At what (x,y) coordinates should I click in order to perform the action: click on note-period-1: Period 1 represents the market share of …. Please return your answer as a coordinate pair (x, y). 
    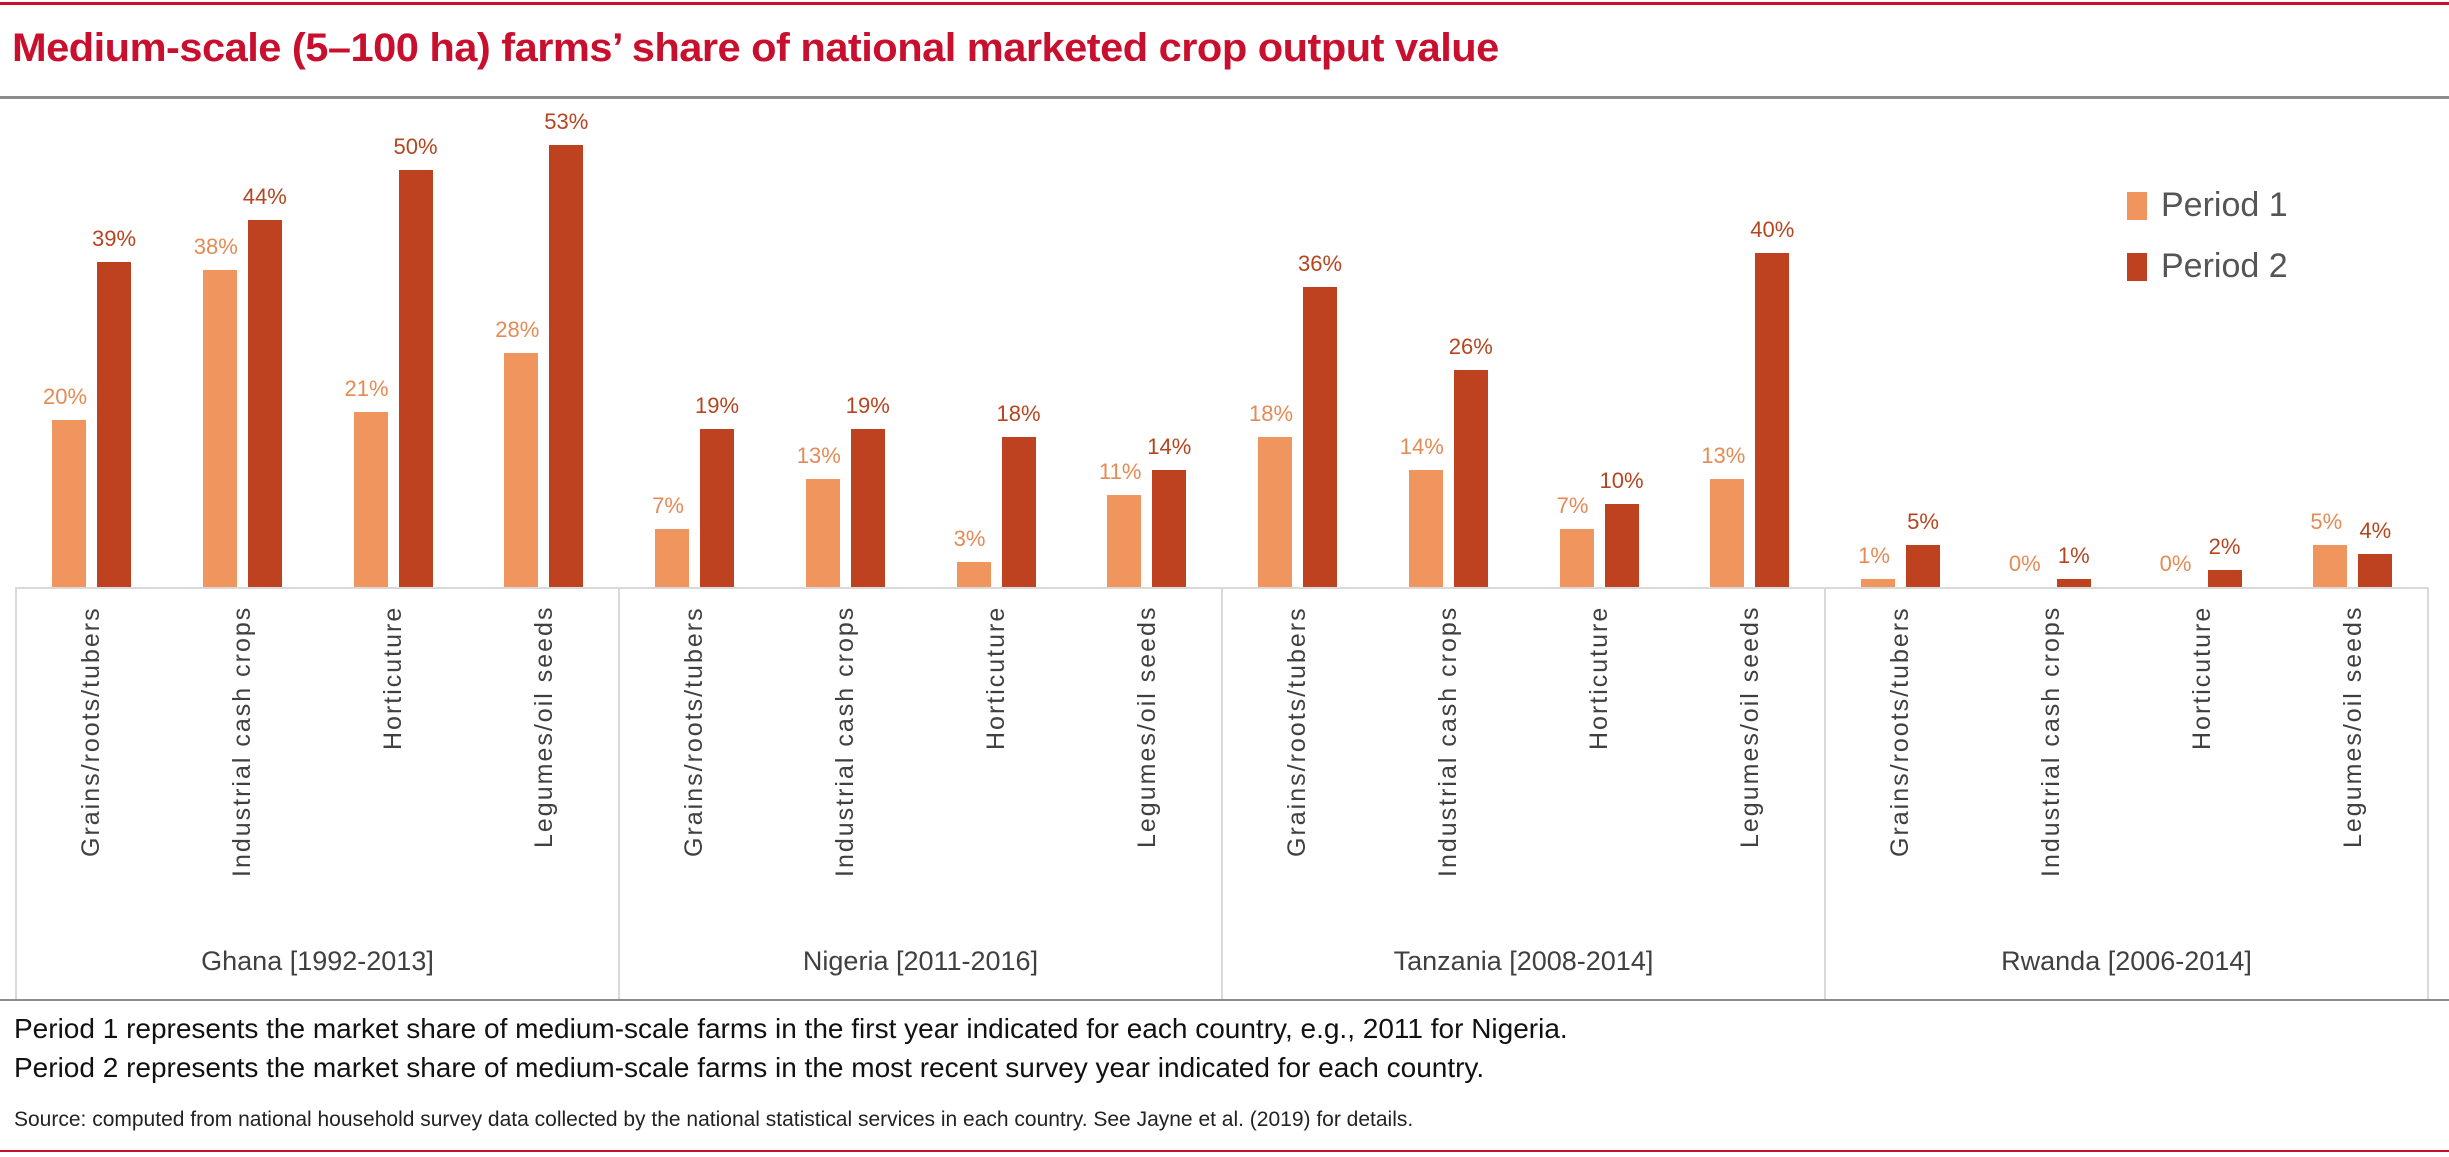
    Looking at the image, I should click on (791, 1028).